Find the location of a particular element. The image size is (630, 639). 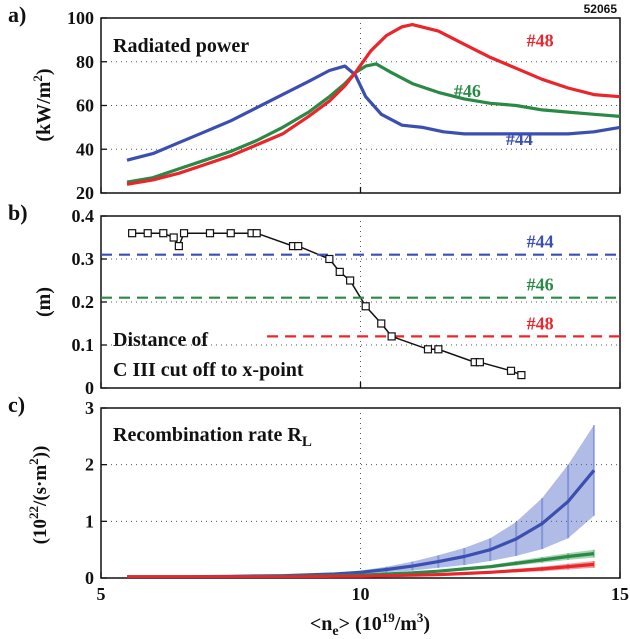

shot-number: 52065 is located at coordinates (601, 9).